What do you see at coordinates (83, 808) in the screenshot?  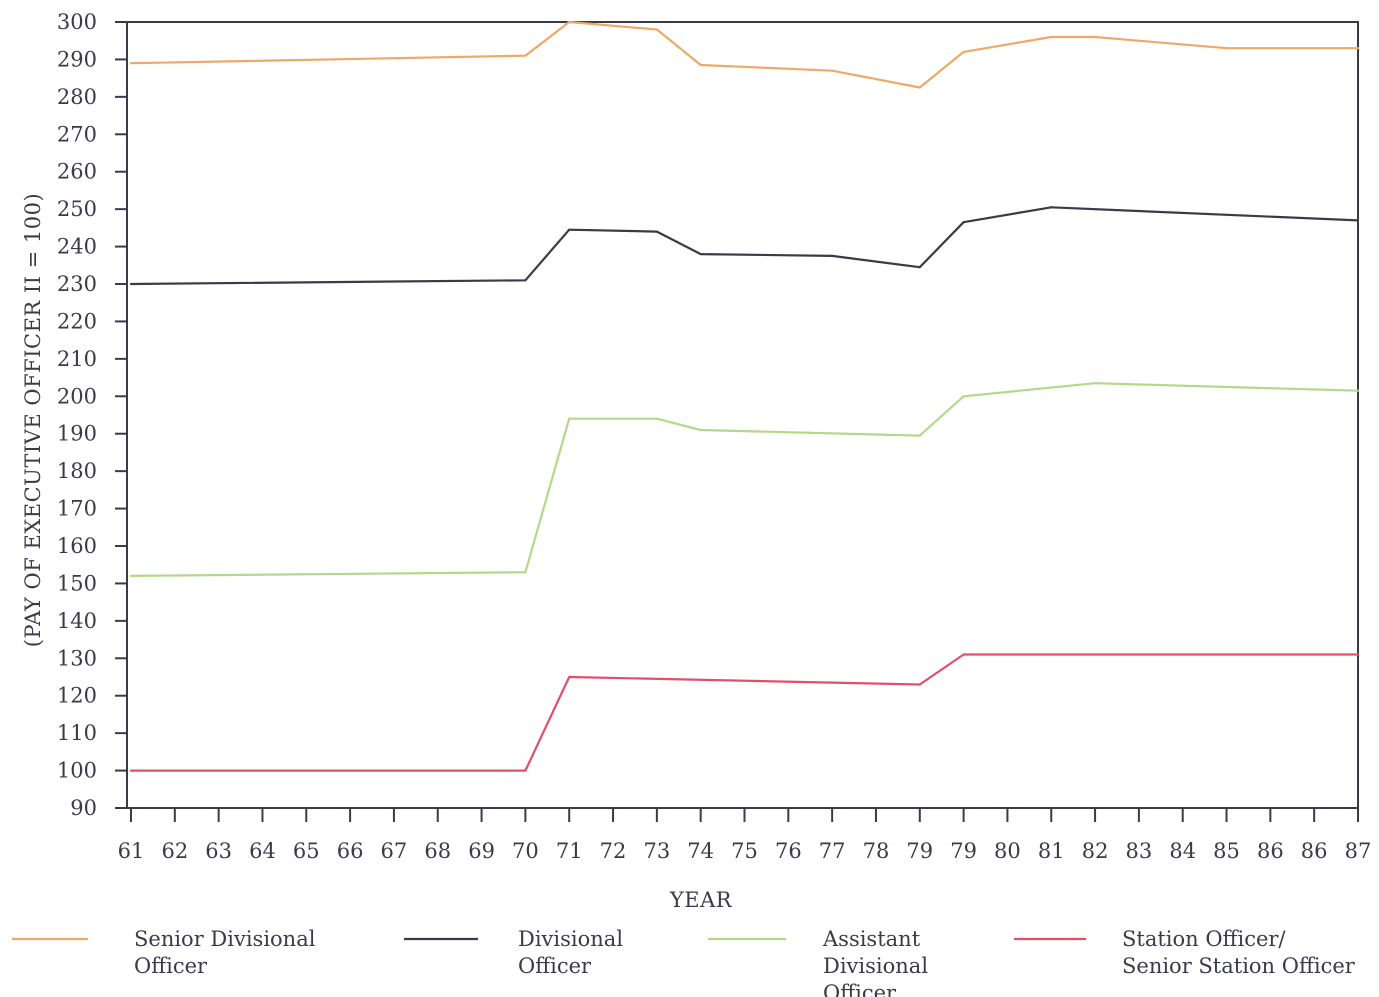 I see `y-tick-label-90: 90` at bounding box center [83, 808].